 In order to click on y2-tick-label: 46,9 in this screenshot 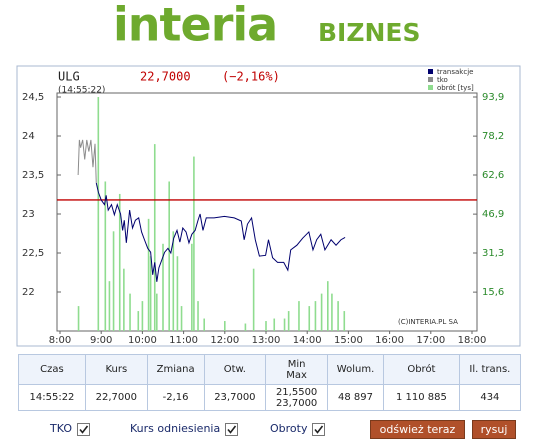, I will do `click(493, 214)`.